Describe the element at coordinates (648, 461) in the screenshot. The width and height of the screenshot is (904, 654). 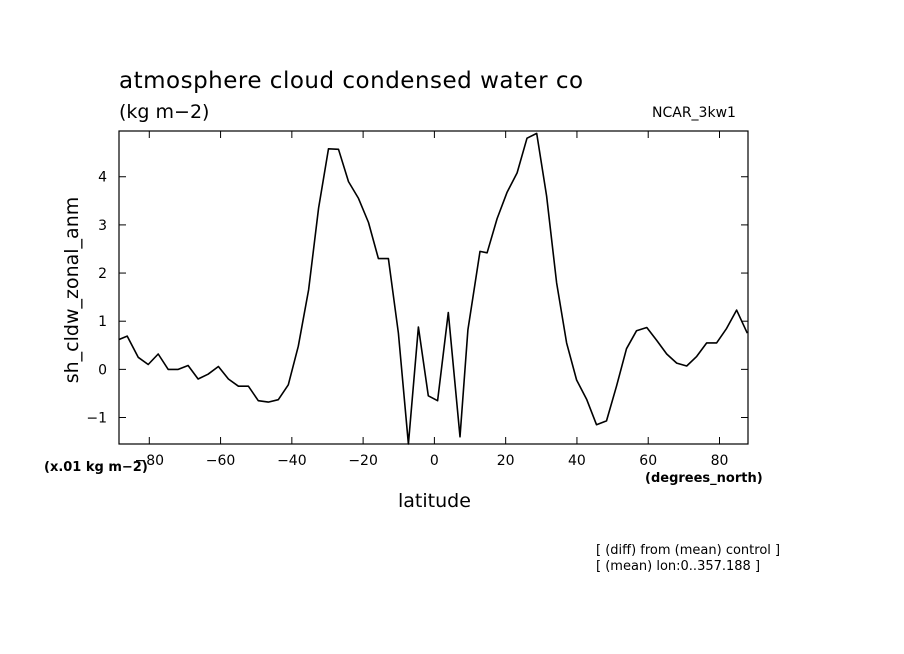
I see `x-tick-label: 60` at that location.